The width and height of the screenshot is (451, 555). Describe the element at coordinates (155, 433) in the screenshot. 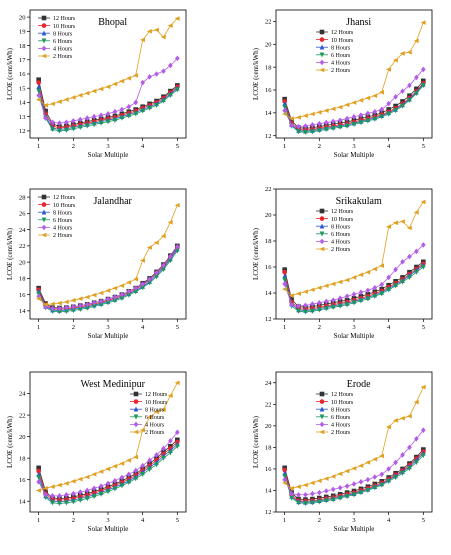

I see `legend-label: 2 Hours` at that location.